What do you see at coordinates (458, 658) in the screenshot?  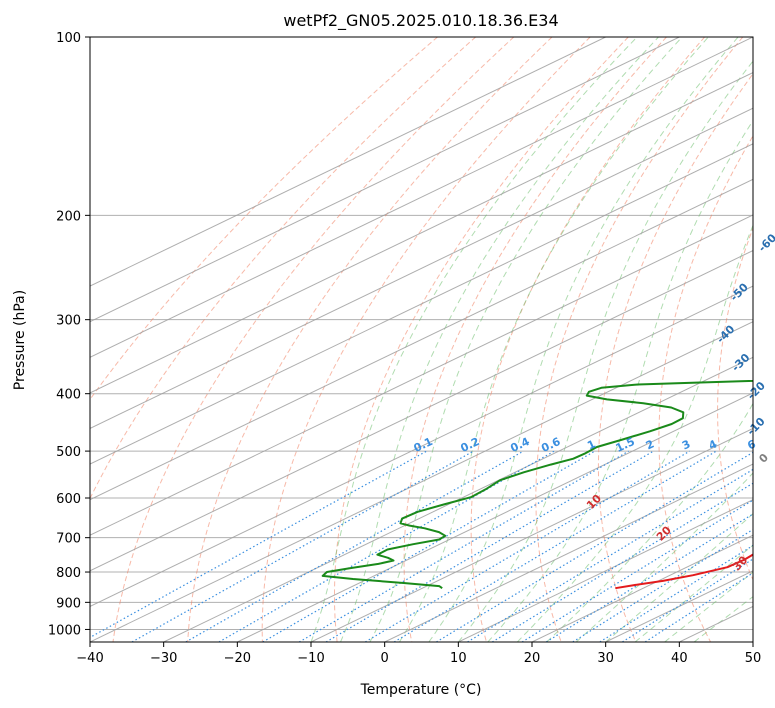 I see `x-tick-label: 10` at bounding box center [458, 658].